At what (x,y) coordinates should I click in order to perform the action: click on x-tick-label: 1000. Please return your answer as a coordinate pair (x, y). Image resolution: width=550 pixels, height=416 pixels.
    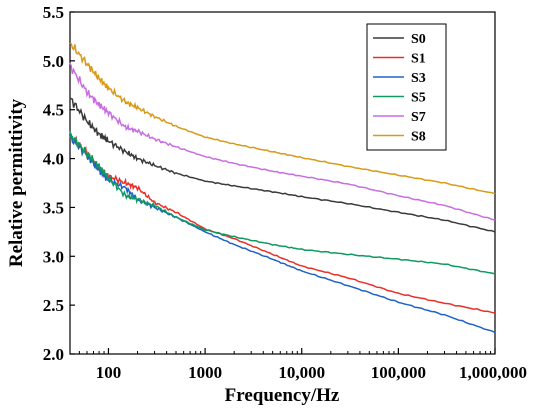
    Looking at the image, I should click on (205, 372).